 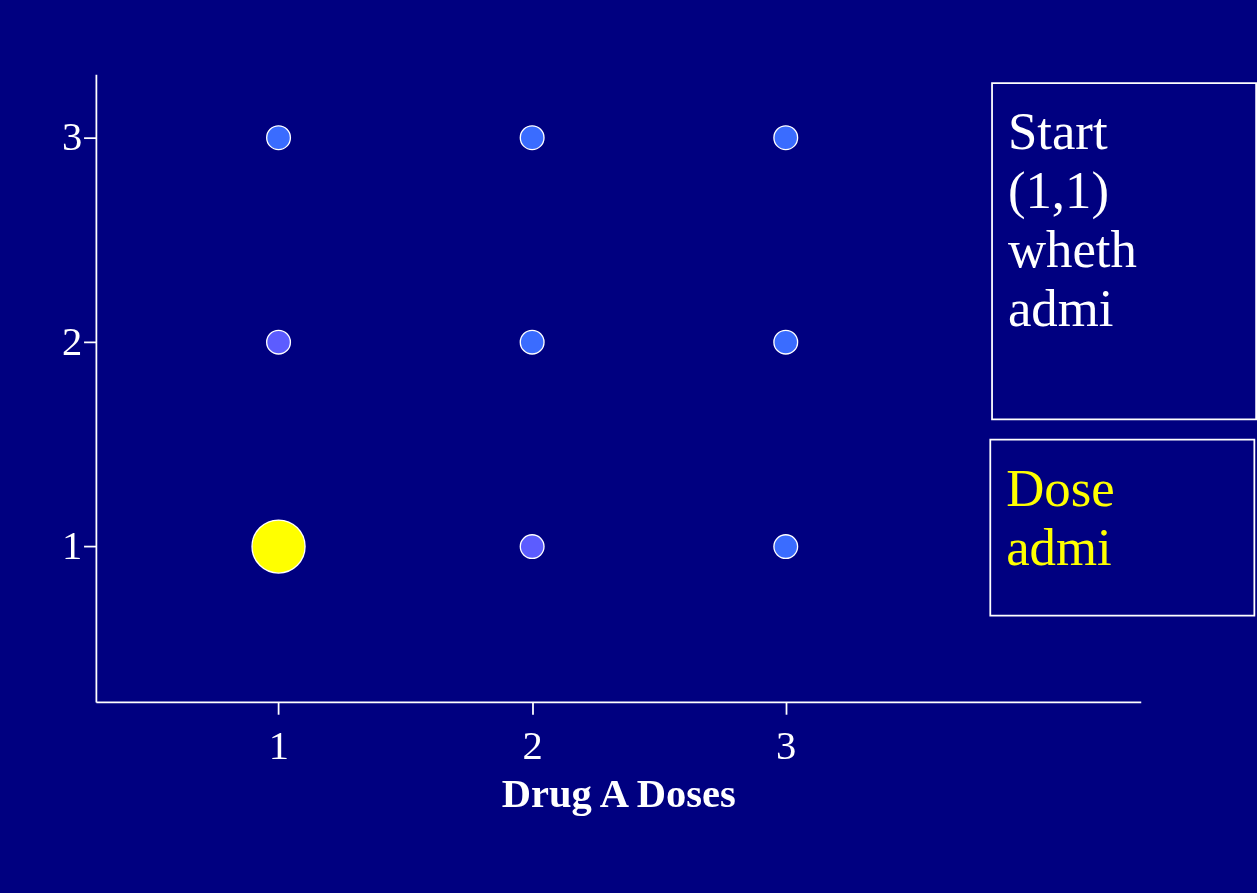 I want to click on y-tick-label: 3, so click(x=72, y=137).